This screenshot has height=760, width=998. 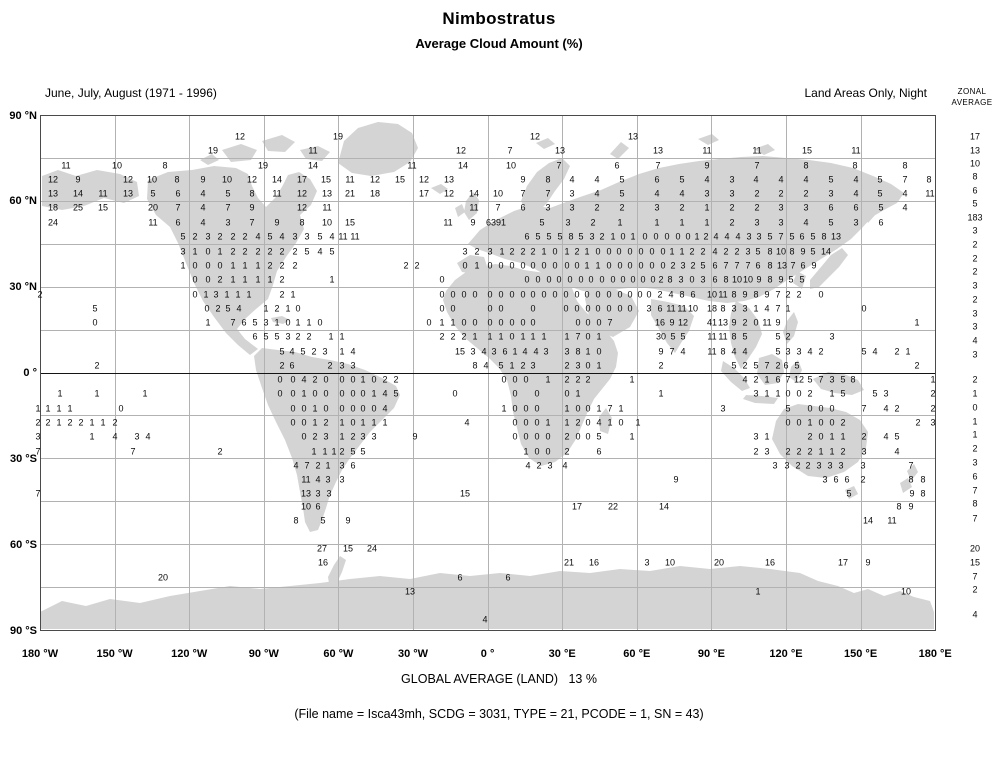 What do you see at coordinates (605, 421) in the screenshot?
I see `land-madagascar` at bounding box center [605, 421].